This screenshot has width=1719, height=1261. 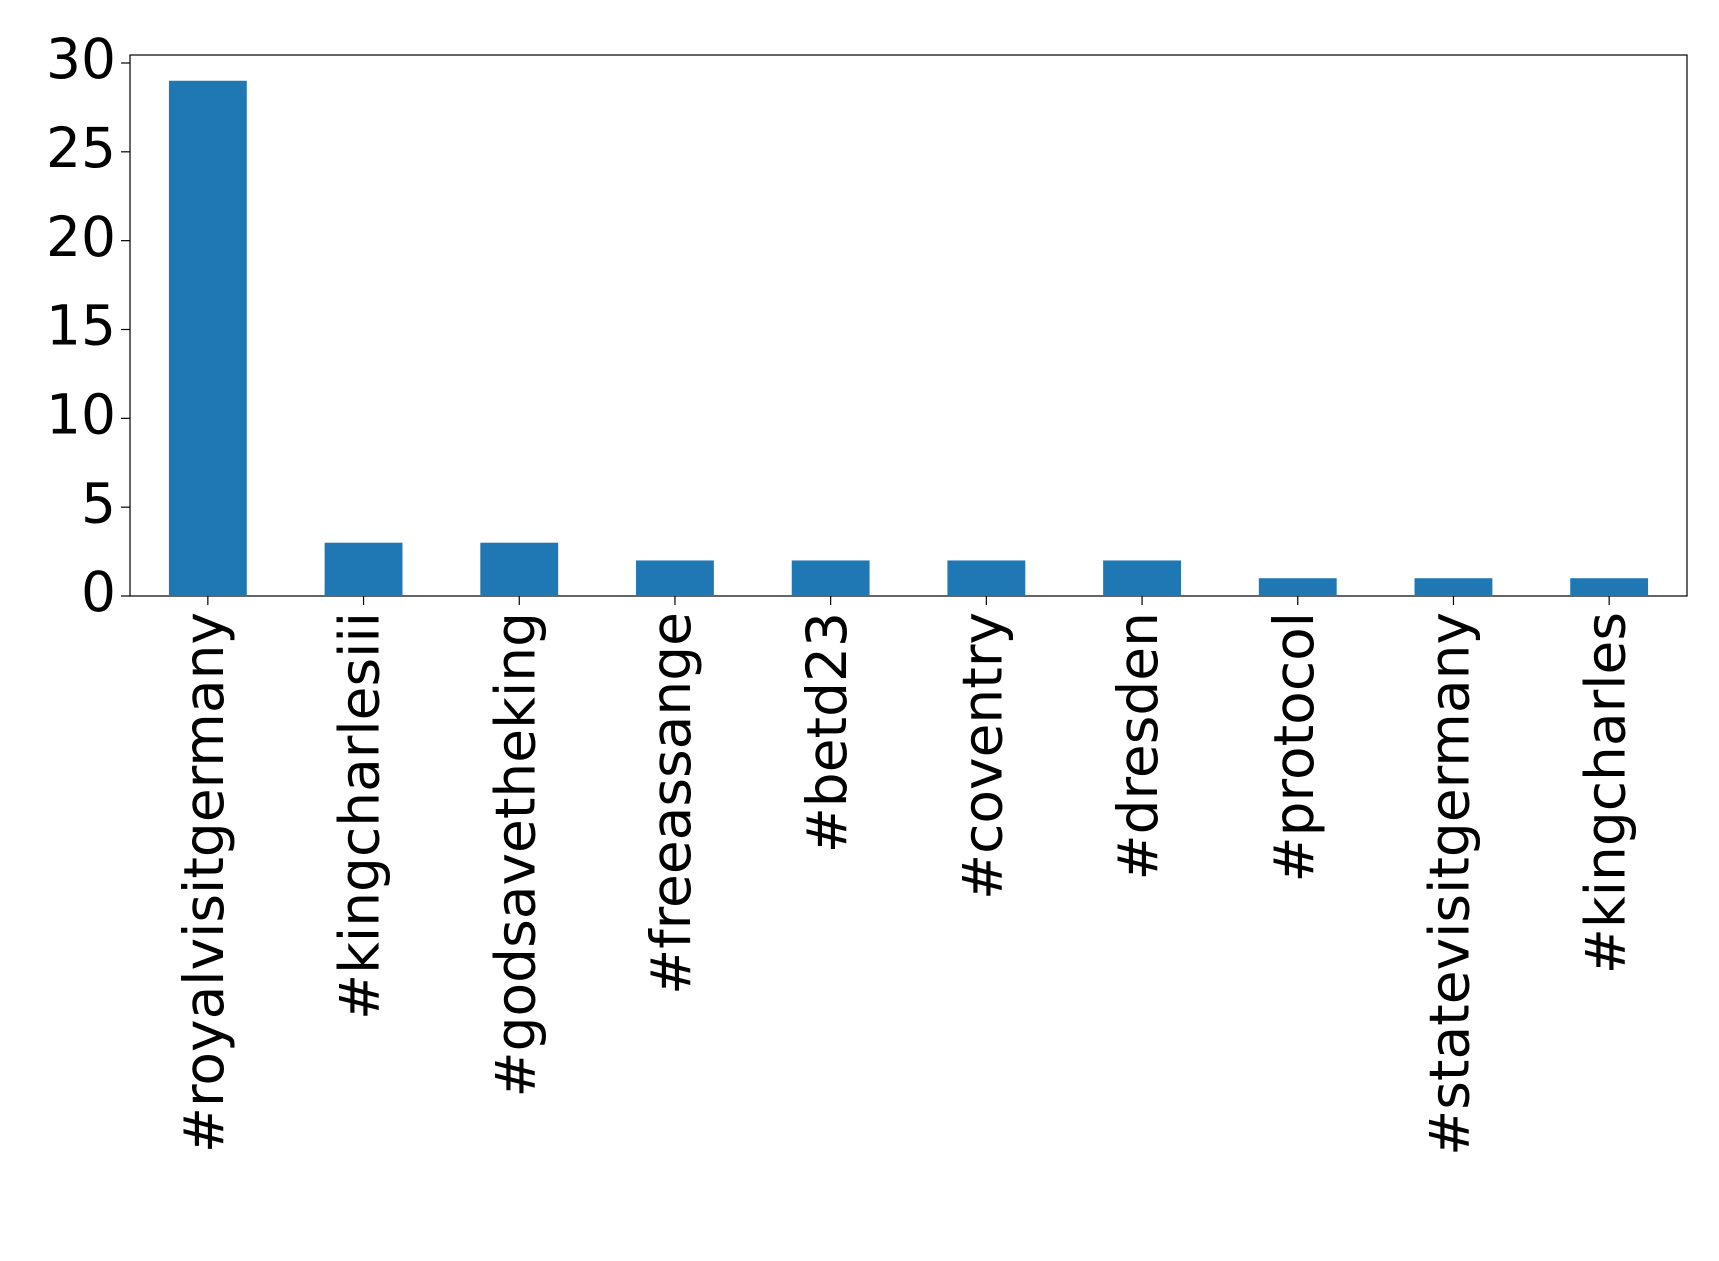 I want to click on x-tick-label: #kingcharles, so click(x=1605, y=793).